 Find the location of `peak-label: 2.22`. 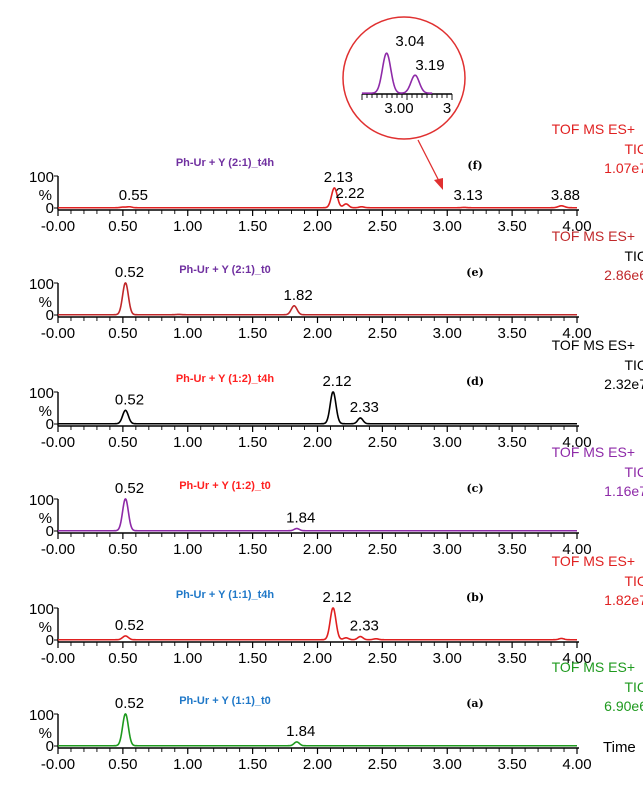

peak-label: 2.22 is located at coordinates (349, 193).